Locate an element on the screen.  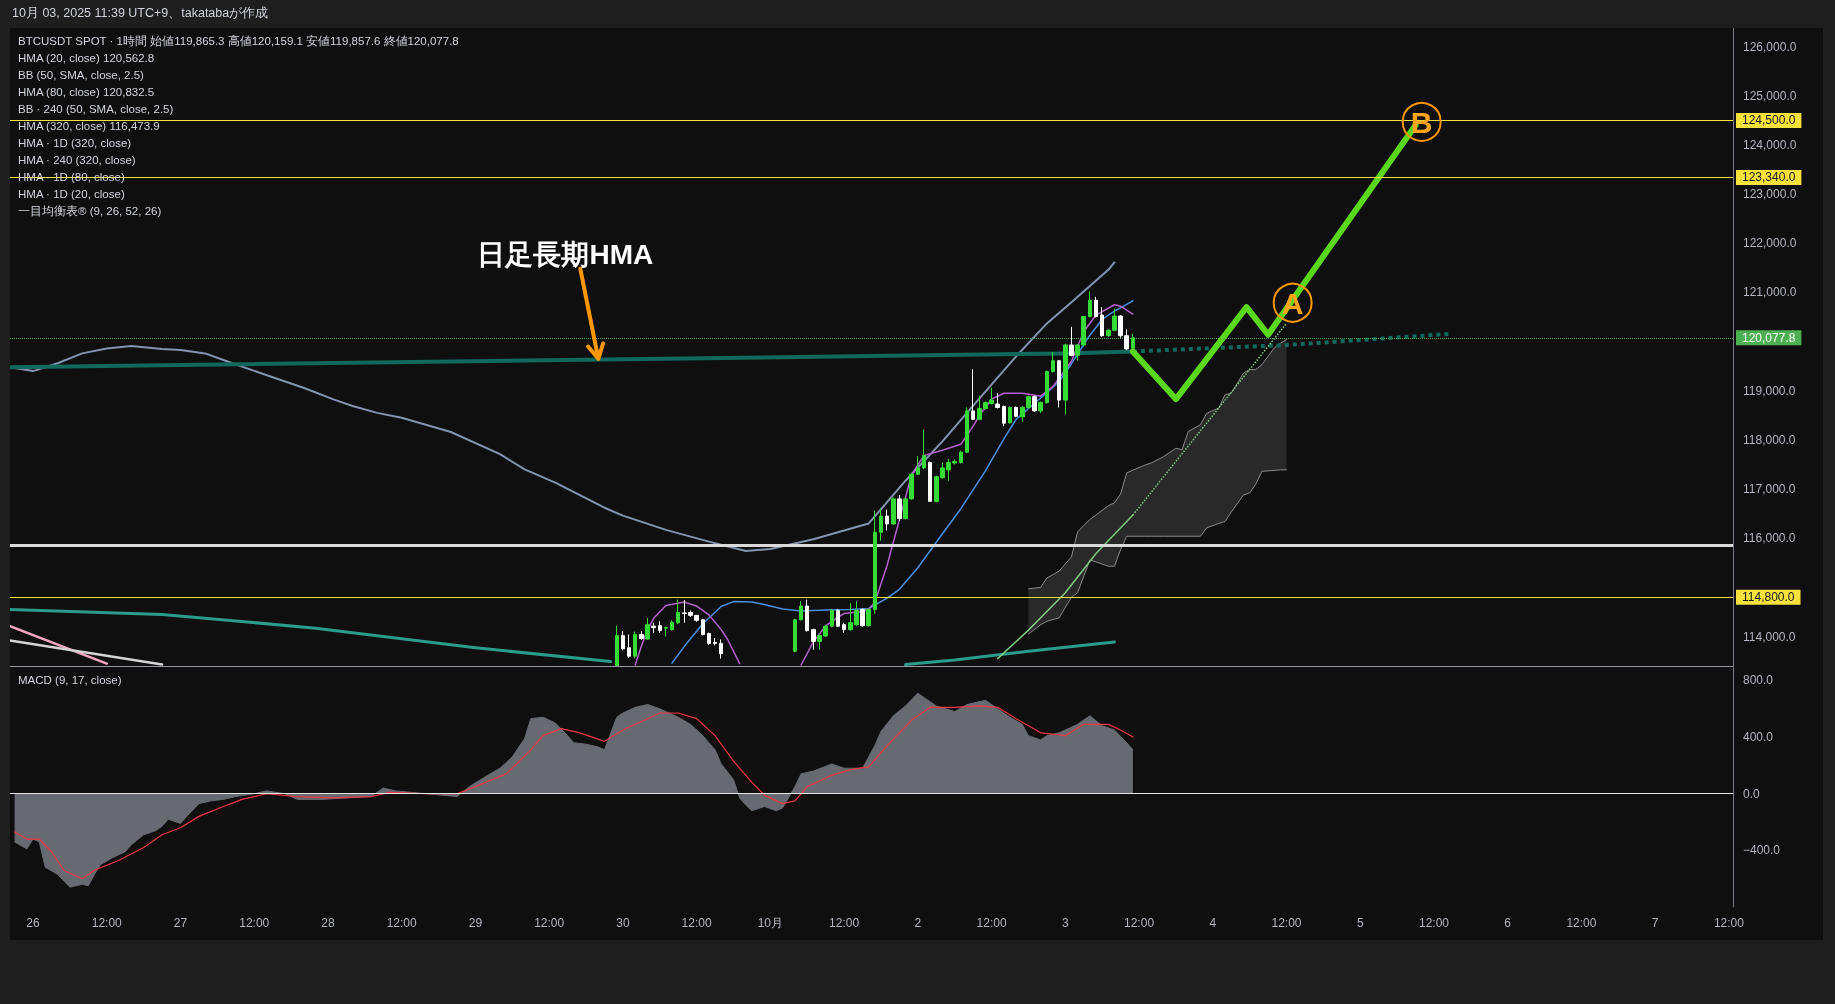
y-tick-label: 800.0 is located at coordinates (1758, 680).